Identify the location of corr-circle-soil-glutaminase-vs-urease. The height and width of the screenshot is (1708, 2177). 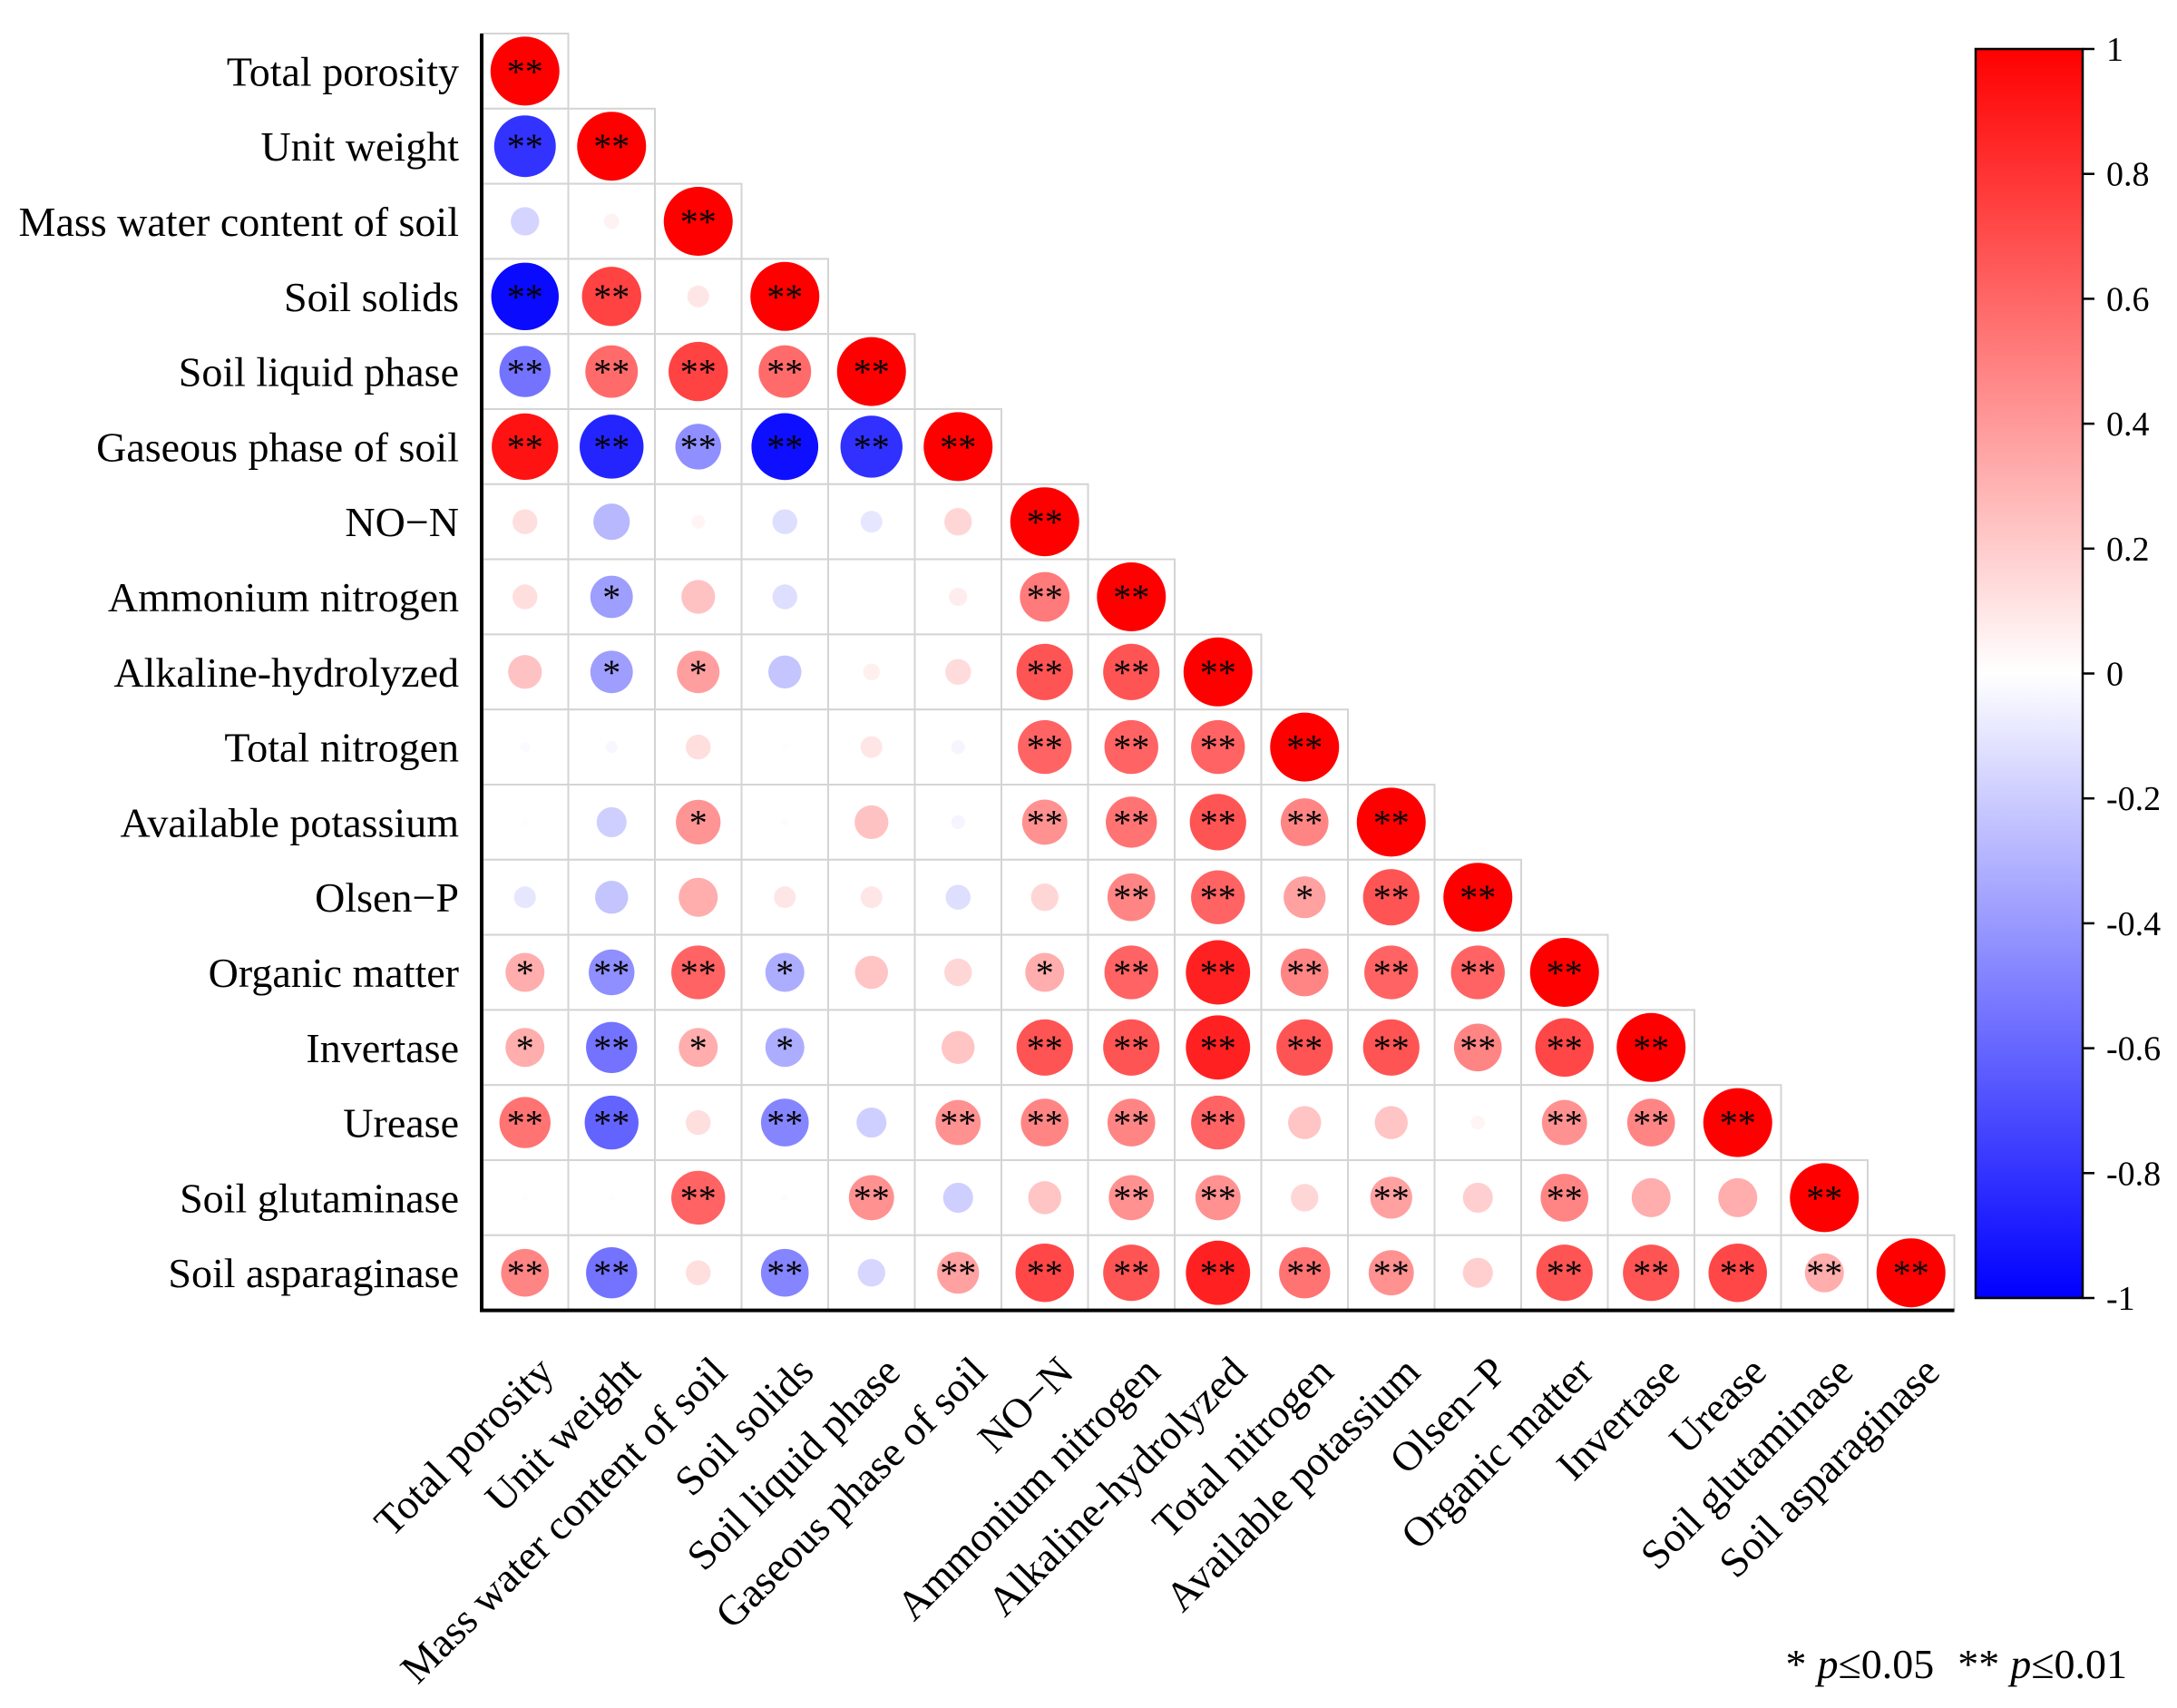
(1738, 1197).